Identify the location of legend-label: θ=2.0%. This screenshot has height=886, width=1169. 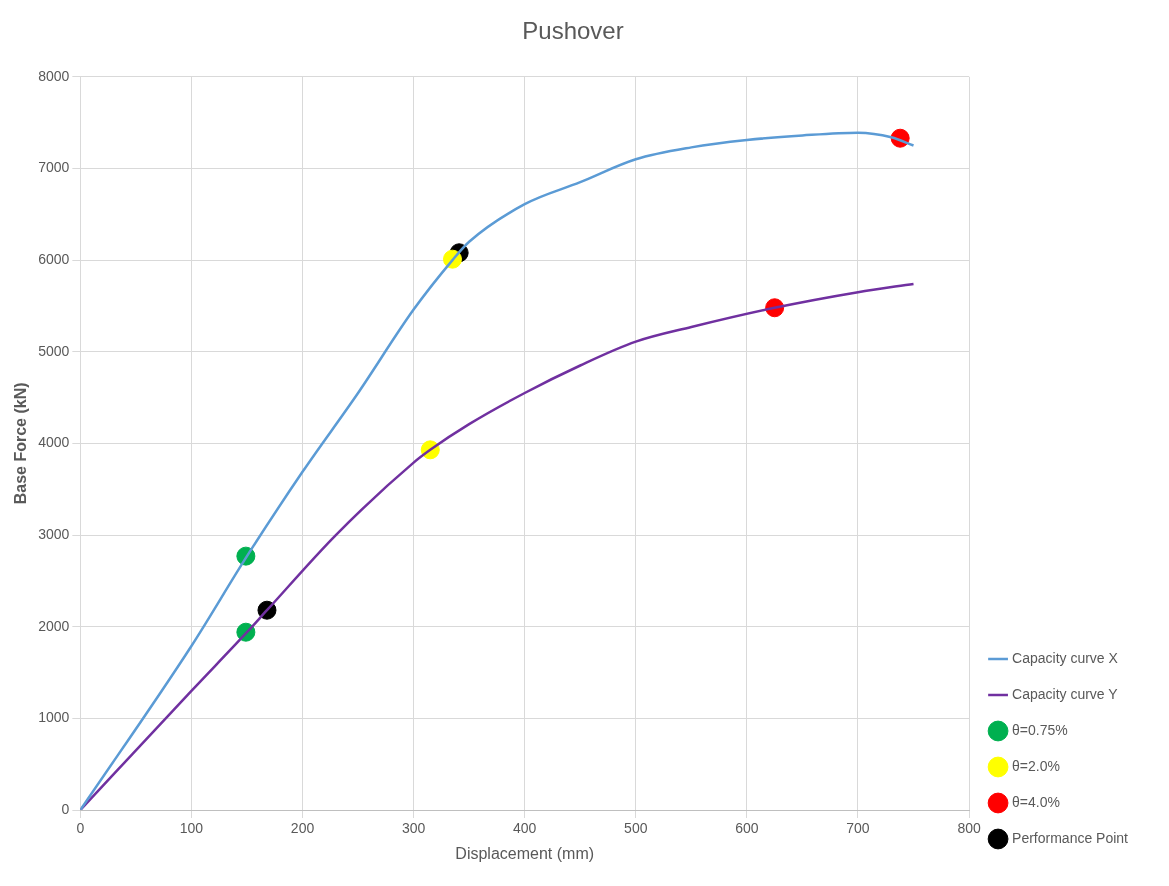
(1036, 765).